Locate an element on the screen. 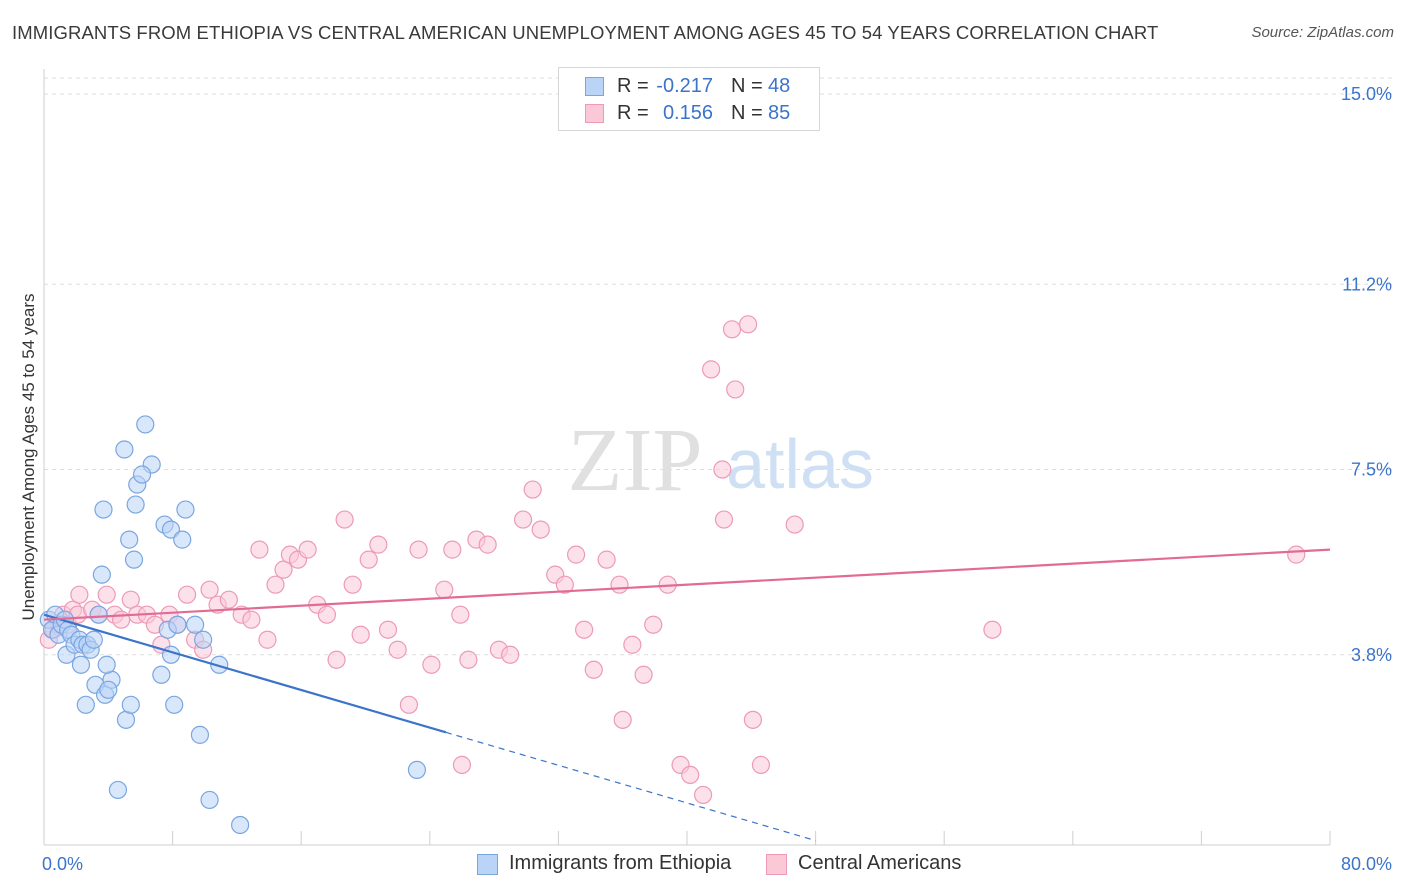 The height and width of the screenshot is (892, 1406). y-tick-label: 15.0% is located at coordinates (1366, 94).